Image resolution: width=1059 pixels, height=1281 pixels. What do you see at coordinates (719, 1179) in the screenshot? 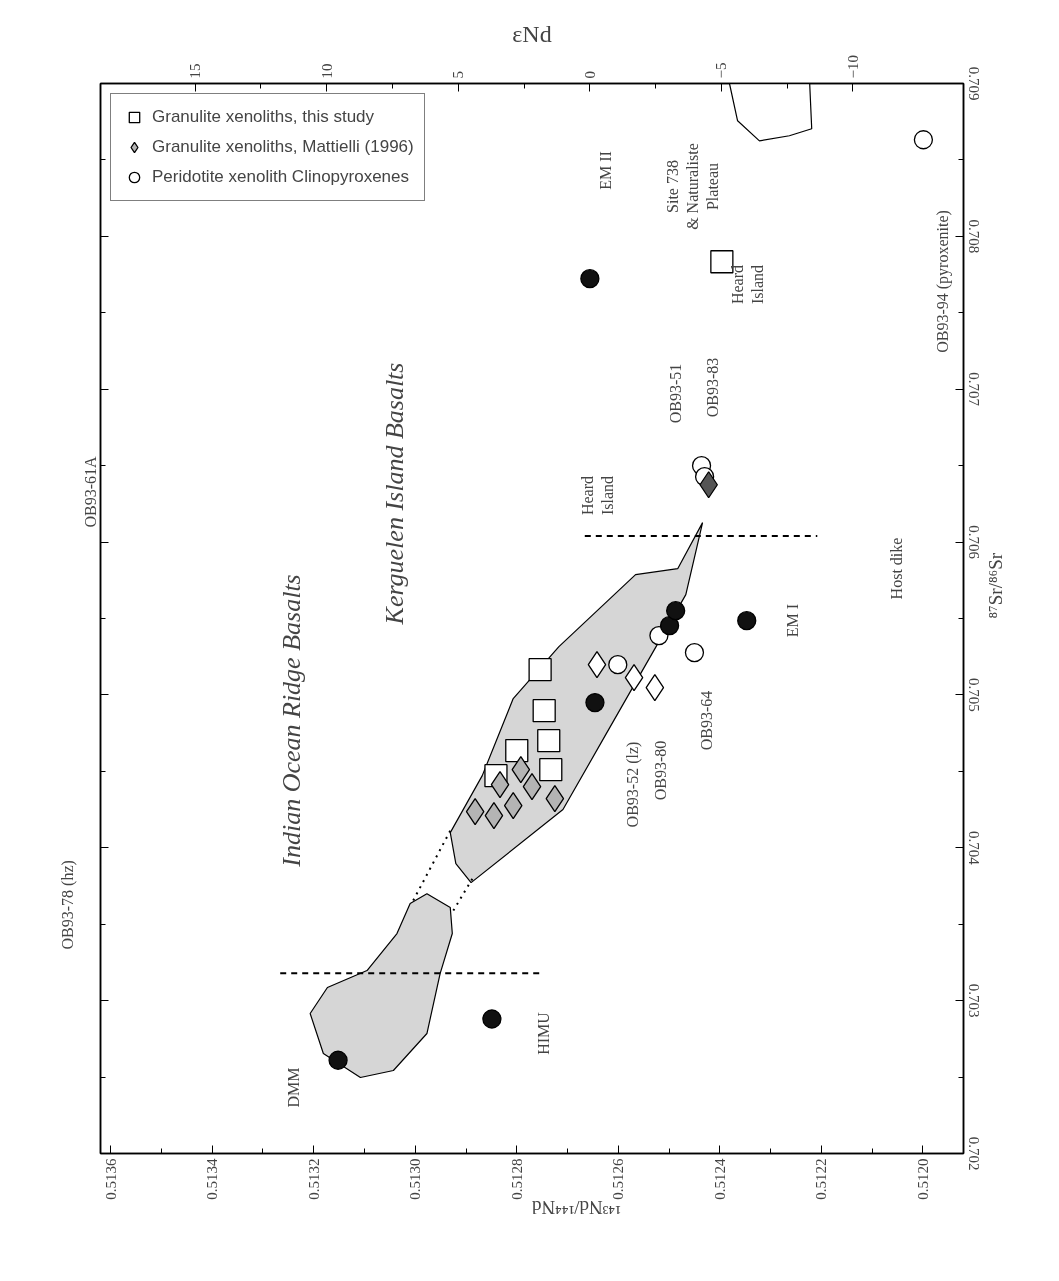
I see `x-tick-label: 0.5124` at bounding box center [719, 1179].